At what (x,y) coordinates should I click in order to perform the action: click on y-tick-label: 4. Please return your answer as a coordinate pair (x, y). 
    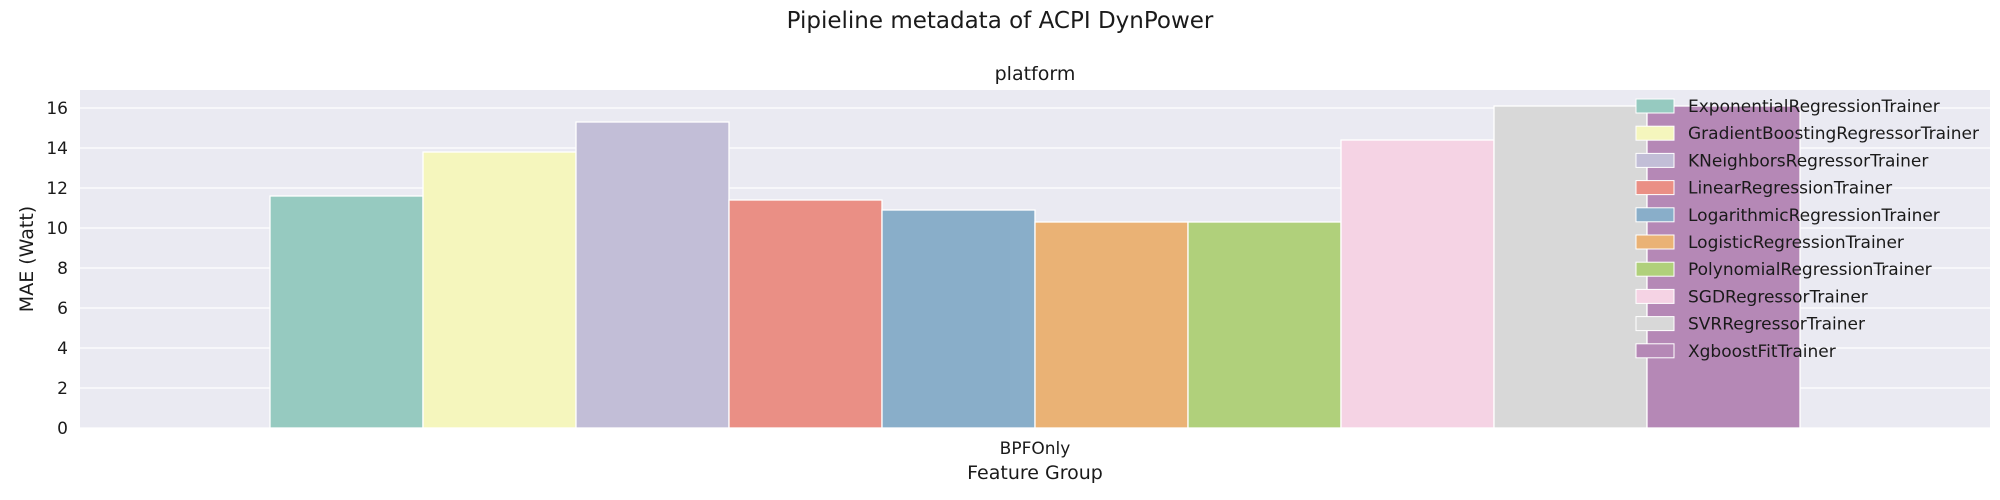
    Looking at the image, I should click on (62, 349).